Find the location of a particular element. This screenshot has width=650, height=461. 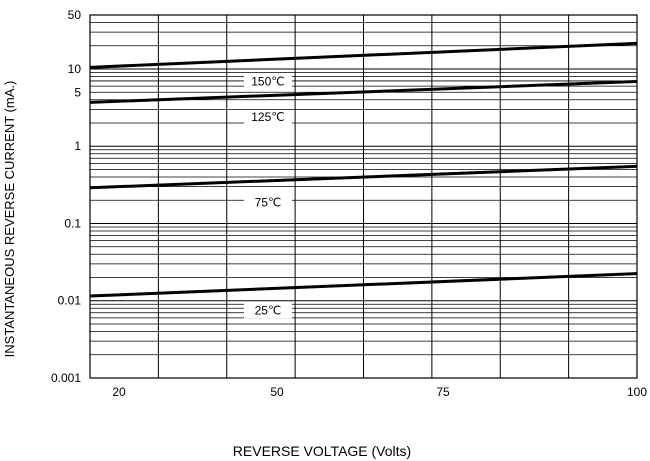

series-label: 75℃ is located at coordinates (268, 202).